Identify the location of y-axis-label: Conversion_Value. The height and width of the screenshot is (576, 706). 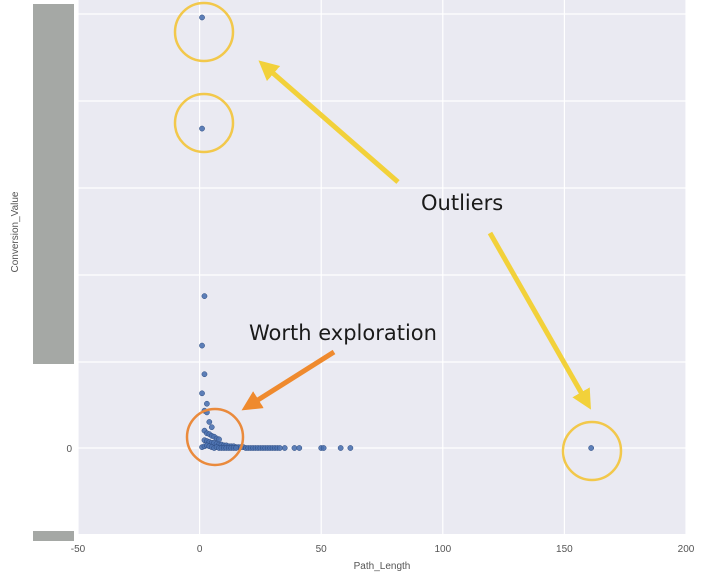
(15, 231).